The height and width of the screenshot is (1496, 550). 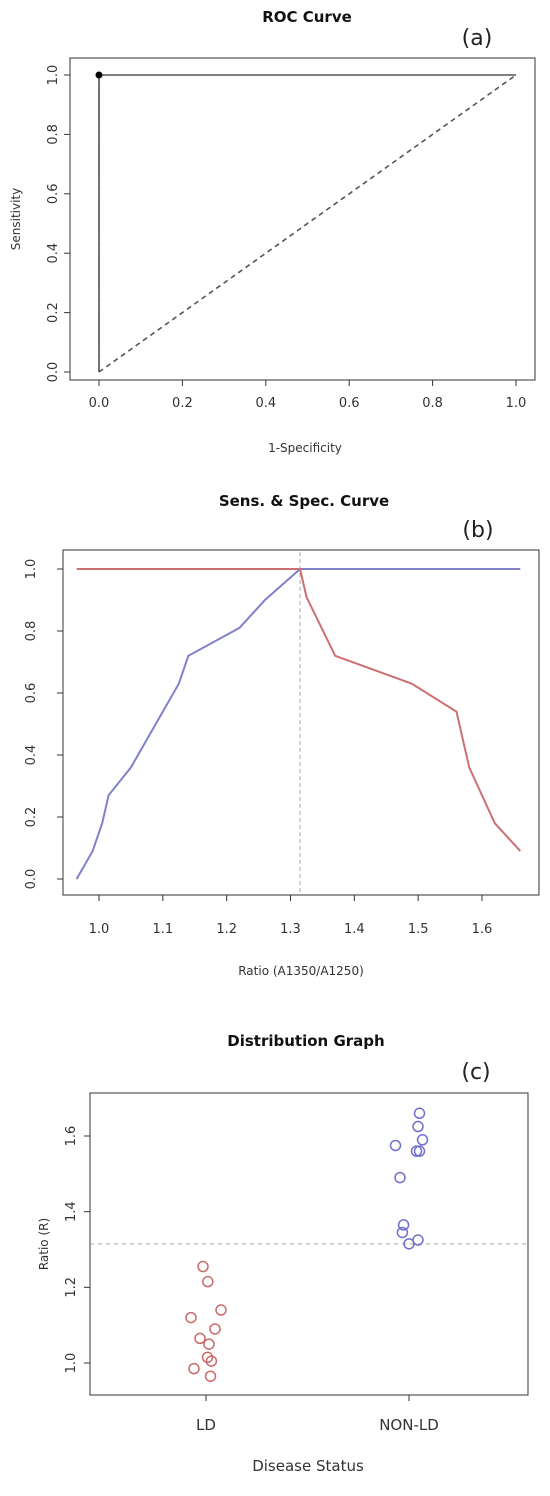 I want to click on y-tick-label: 1.6, so click(x=71, y=1136).